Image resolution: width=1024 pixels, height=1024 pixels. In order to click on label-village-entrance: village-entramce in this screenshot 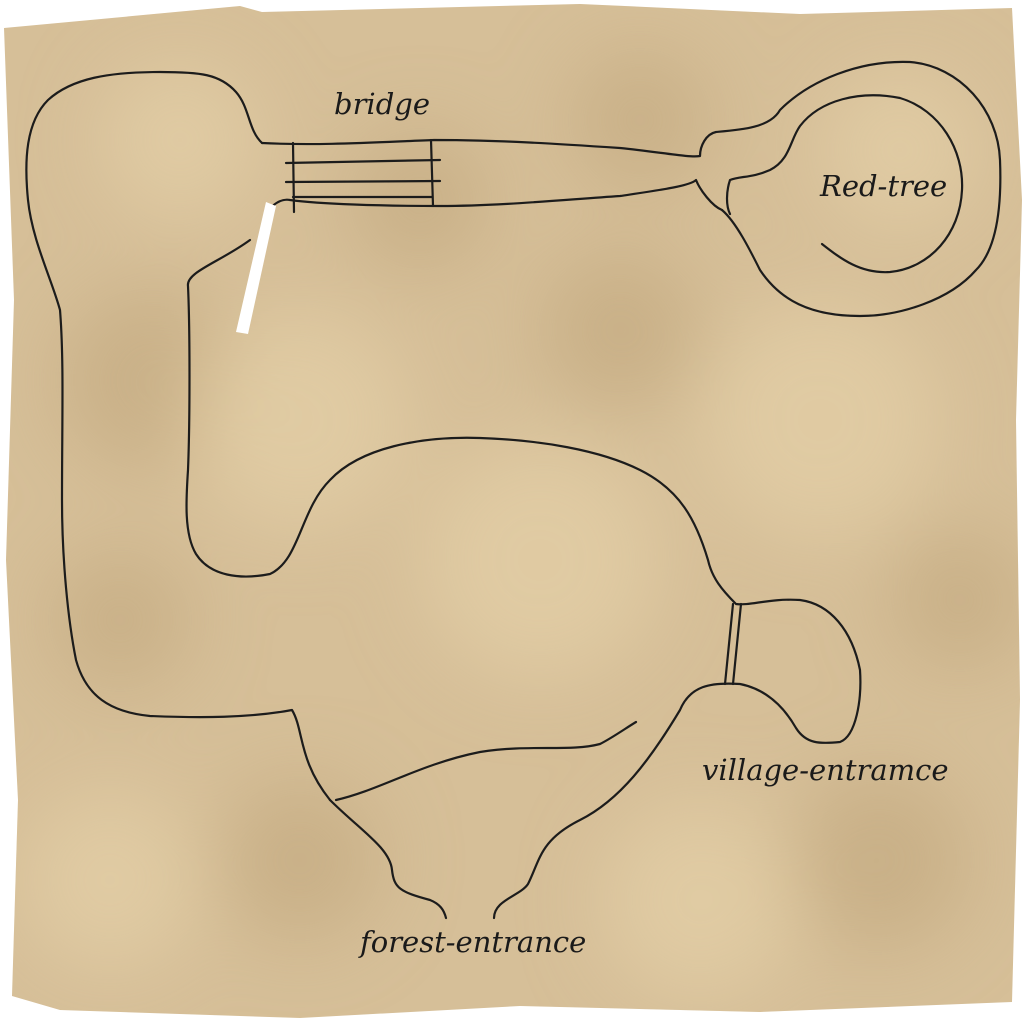, I will do `click(825, 770)`.